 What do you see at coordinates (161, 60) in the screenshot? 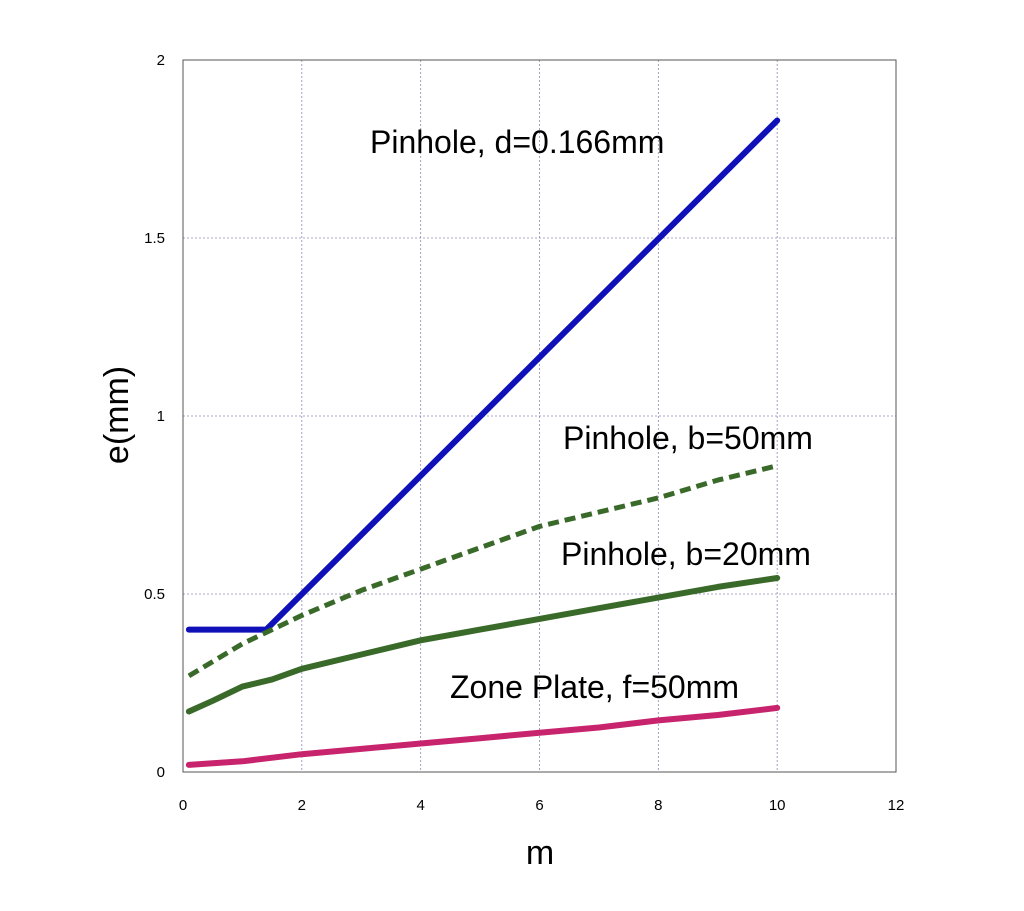
I see `y-tick-label: 2` at bounding box center [161, 60].